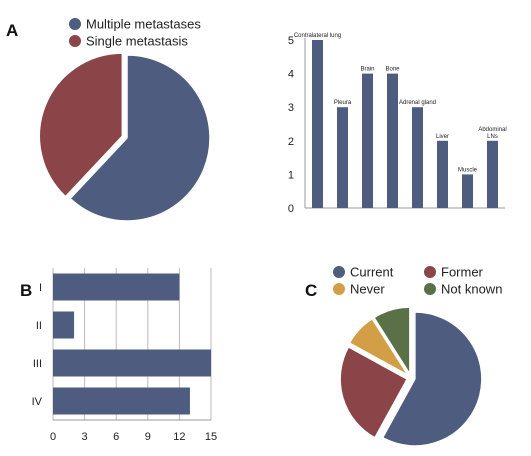 This screenshot has height=456, width=531. What do you see at coordinates (291, 41) in the screenshot?
I see `y-tick-label: 5` at bounding box center [291, 41].